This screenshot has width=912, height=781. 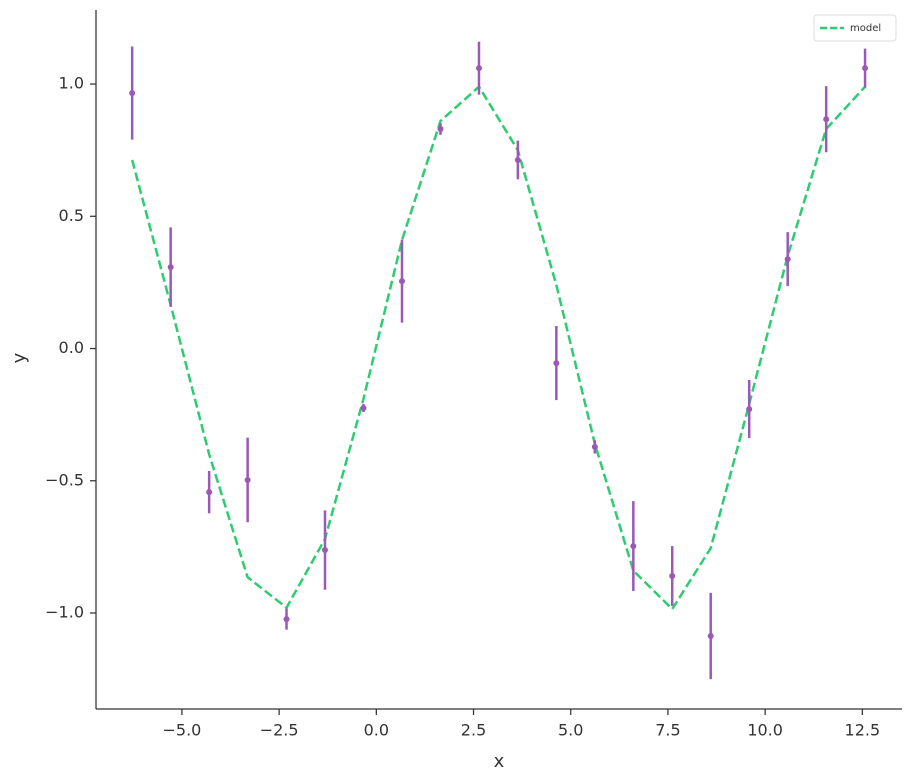 What do you see at coordinates (863, 730) in the screenshot?
I see `x-tick-label: 12.5` at bounding box center [863, 730].